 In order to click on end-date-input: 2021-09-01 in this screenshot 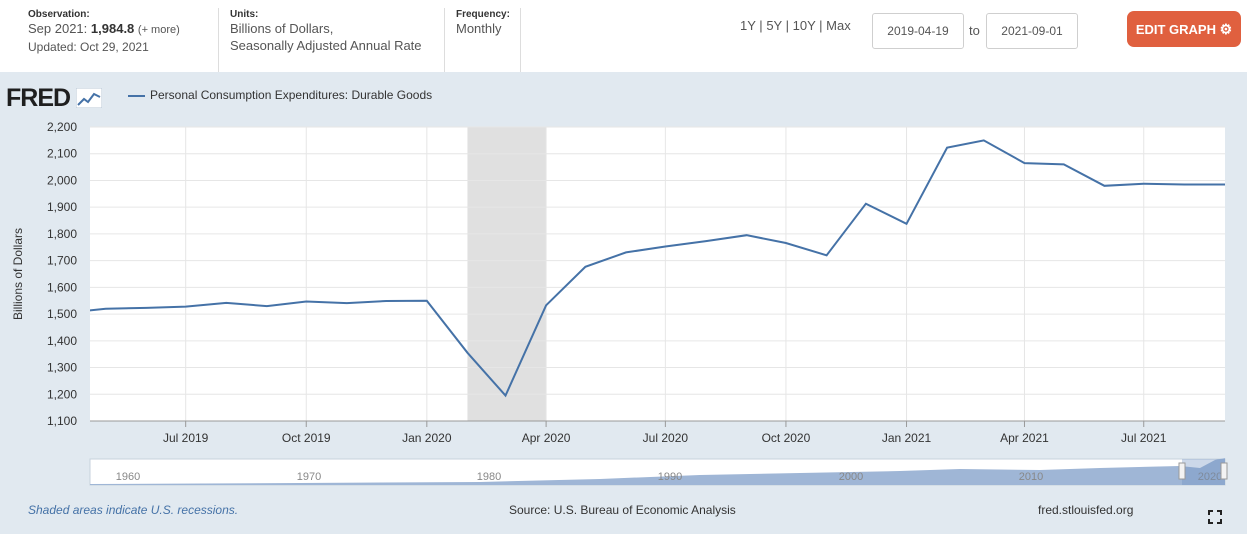, I will do `click(1032, 31)`.